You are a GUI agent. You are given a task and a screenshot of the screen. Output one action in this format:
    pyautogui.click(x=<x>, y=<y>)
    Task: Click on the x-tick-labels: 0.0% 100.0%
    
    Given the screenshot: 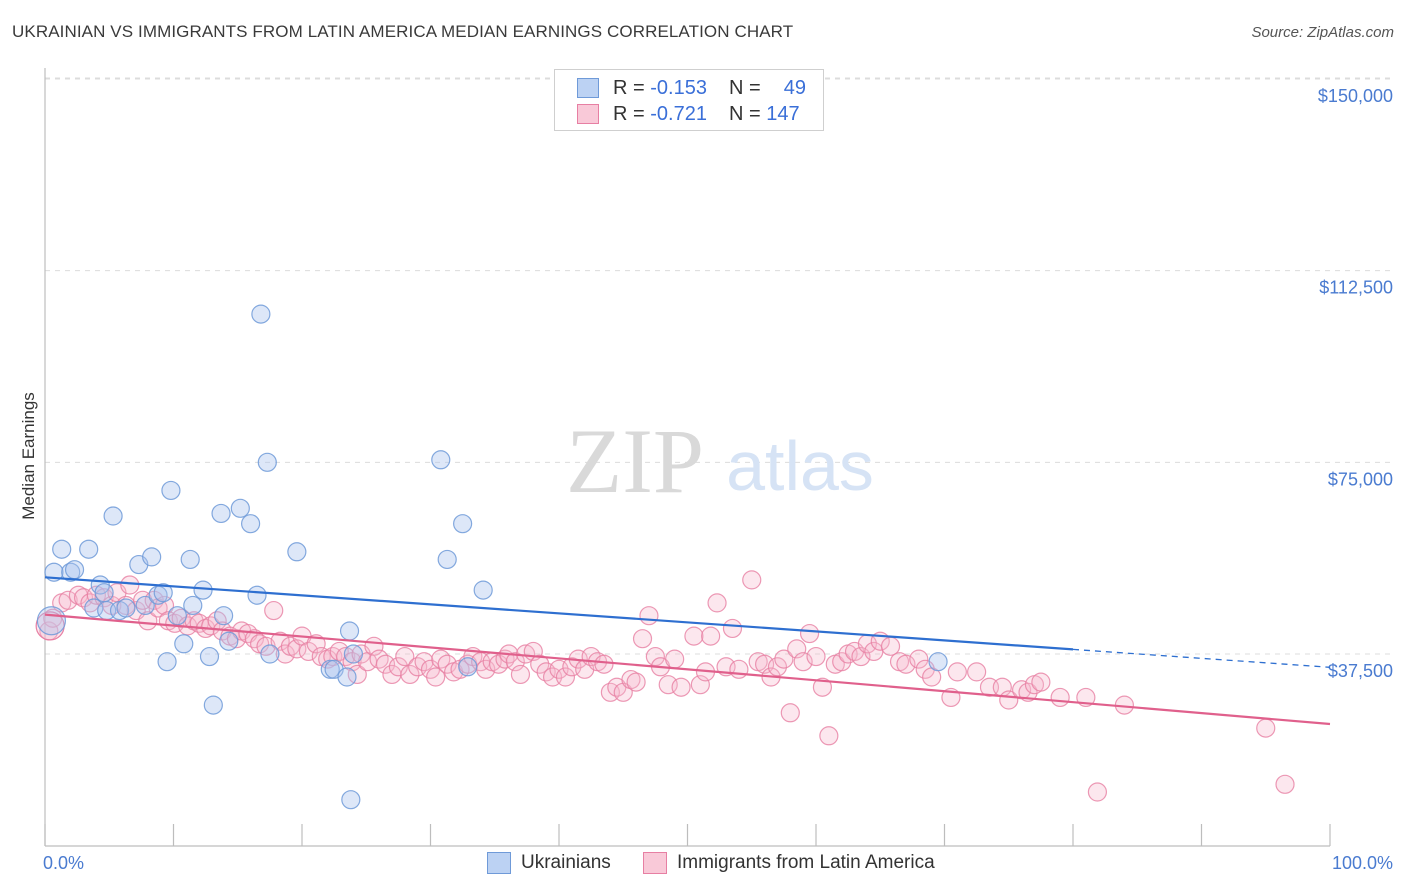 What is the action you would take?
    pyautogui.click(x=718, y=863)
    